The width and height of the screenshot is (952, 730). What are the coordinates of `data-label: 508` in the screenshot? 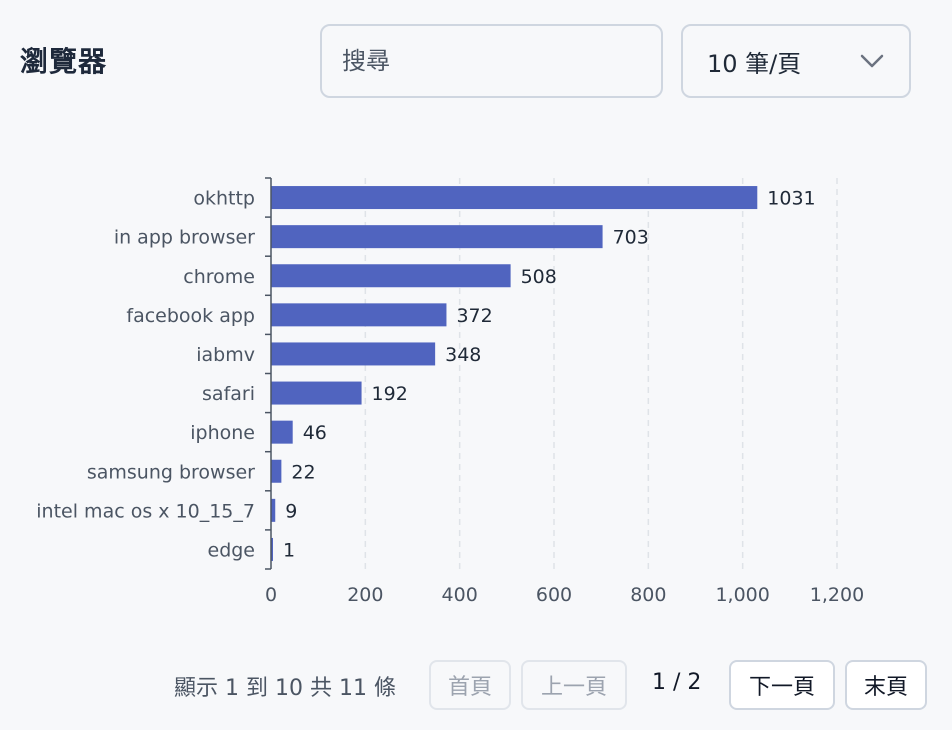 It's located at (539, 277).